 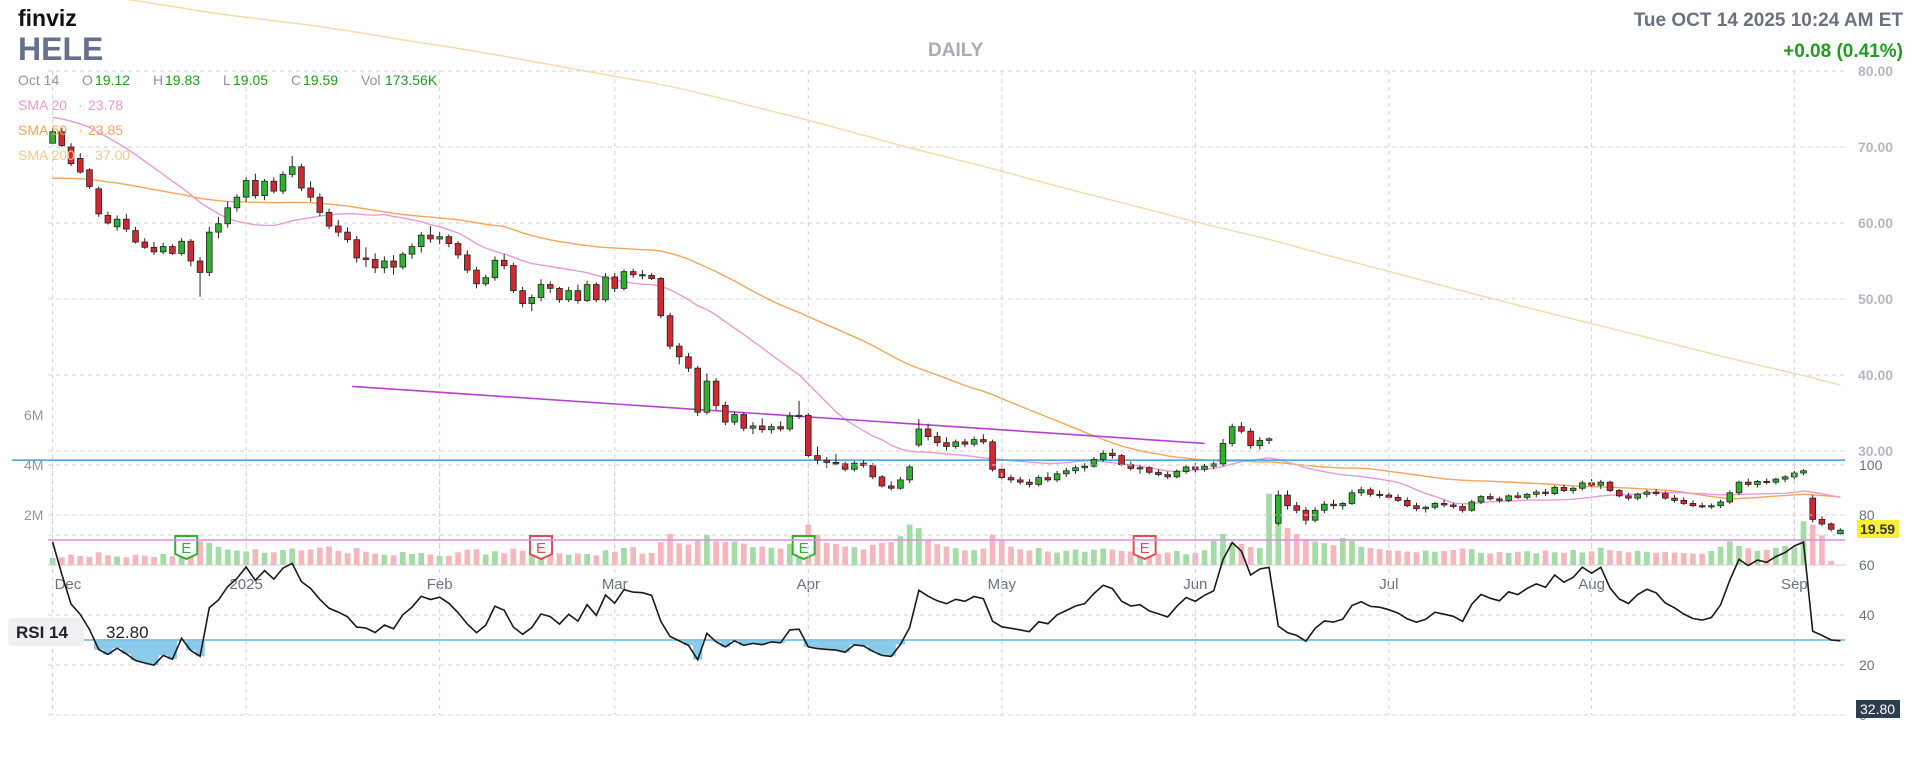 I want to click on sma50-label: SMA 50, so click(x=42, y=130).